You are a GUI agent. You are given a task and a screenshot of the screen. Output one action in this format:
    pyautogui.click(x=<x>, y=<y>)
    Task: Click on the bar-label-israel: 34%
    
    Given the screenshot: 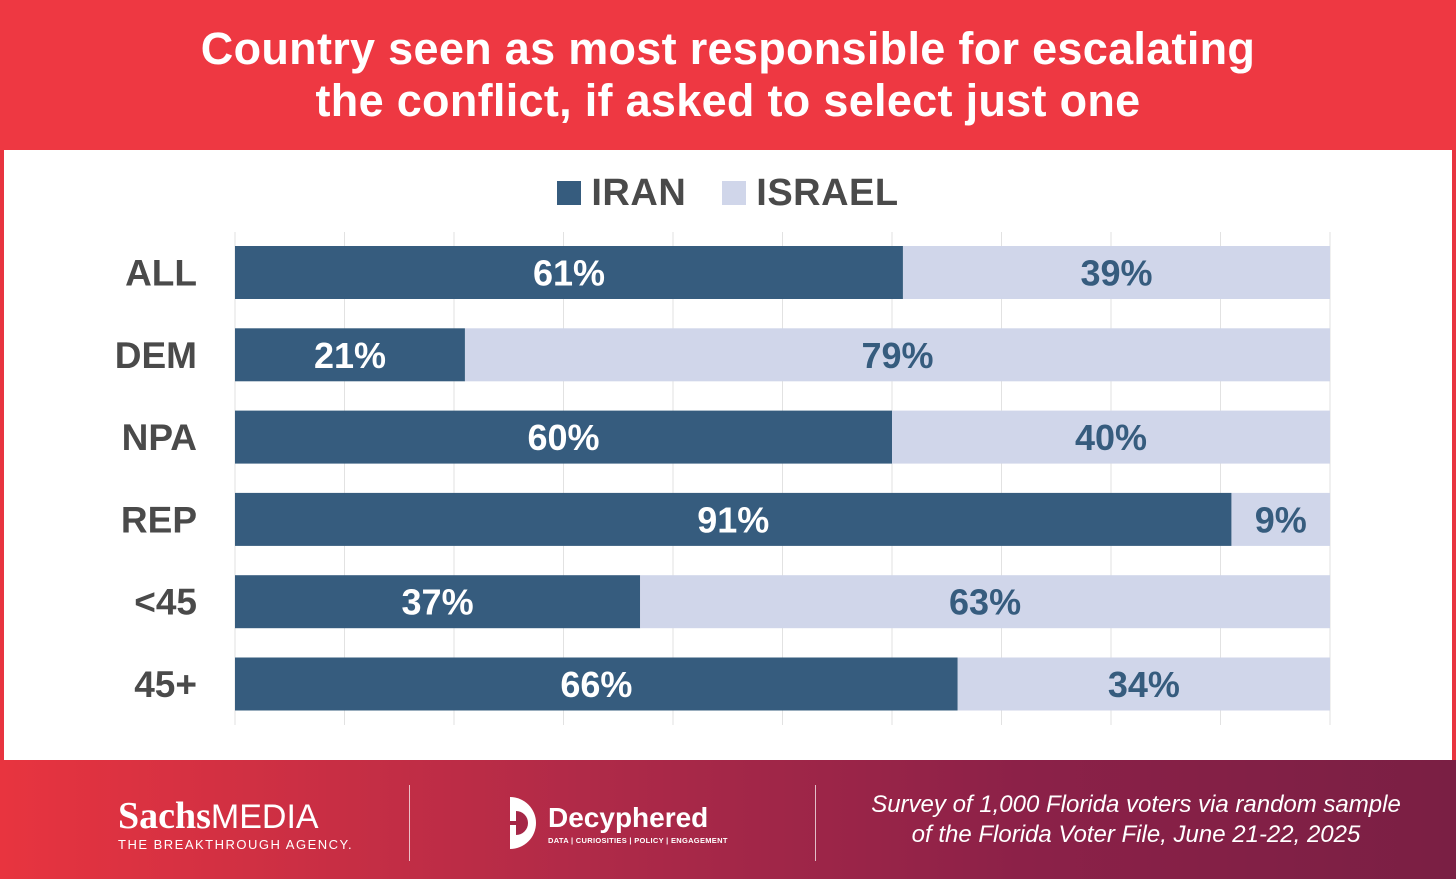 What is the action you would take?
    pyautogui.click(x=1144, y=684)
    